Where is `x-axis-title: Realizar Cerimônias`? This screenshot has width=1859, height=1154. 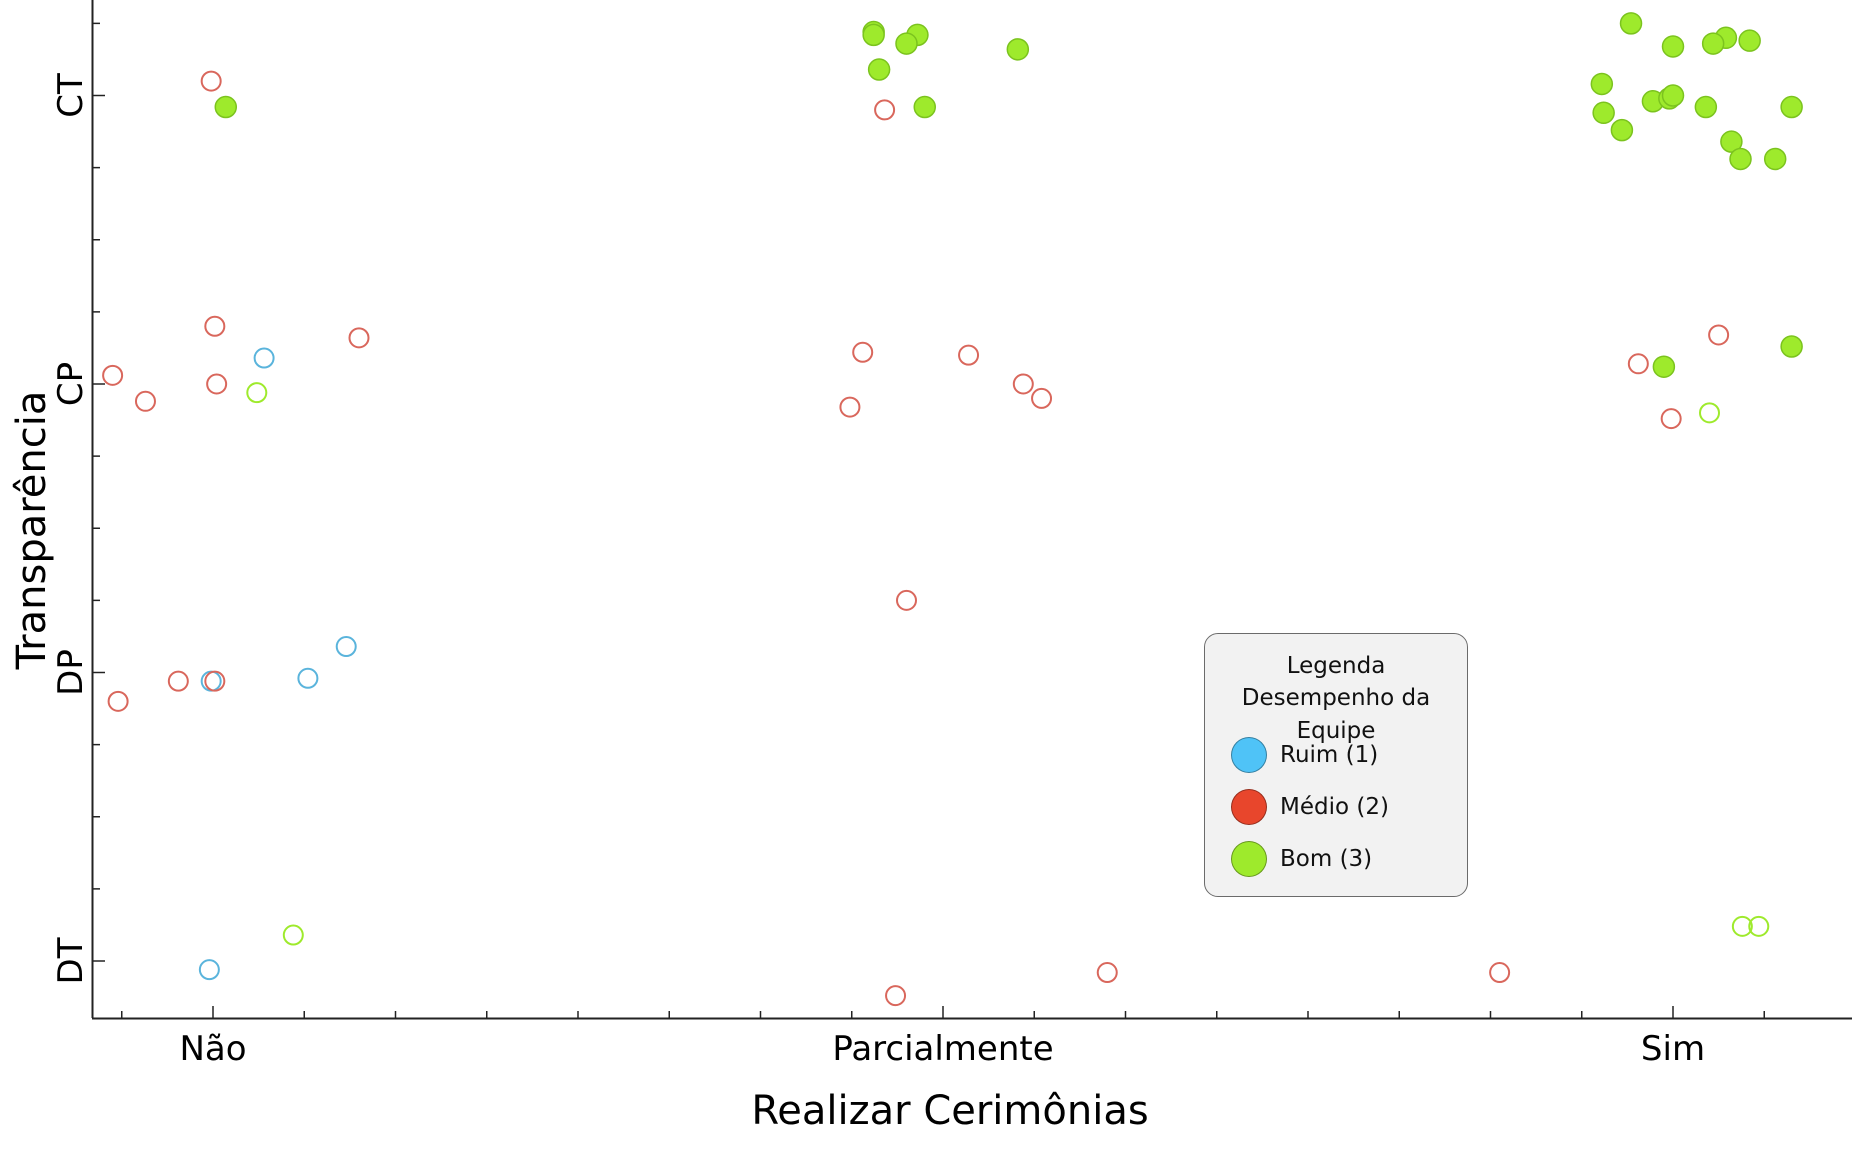
x-axis-title: Realizar Cerimônias is located at coordinates (949, 1111).